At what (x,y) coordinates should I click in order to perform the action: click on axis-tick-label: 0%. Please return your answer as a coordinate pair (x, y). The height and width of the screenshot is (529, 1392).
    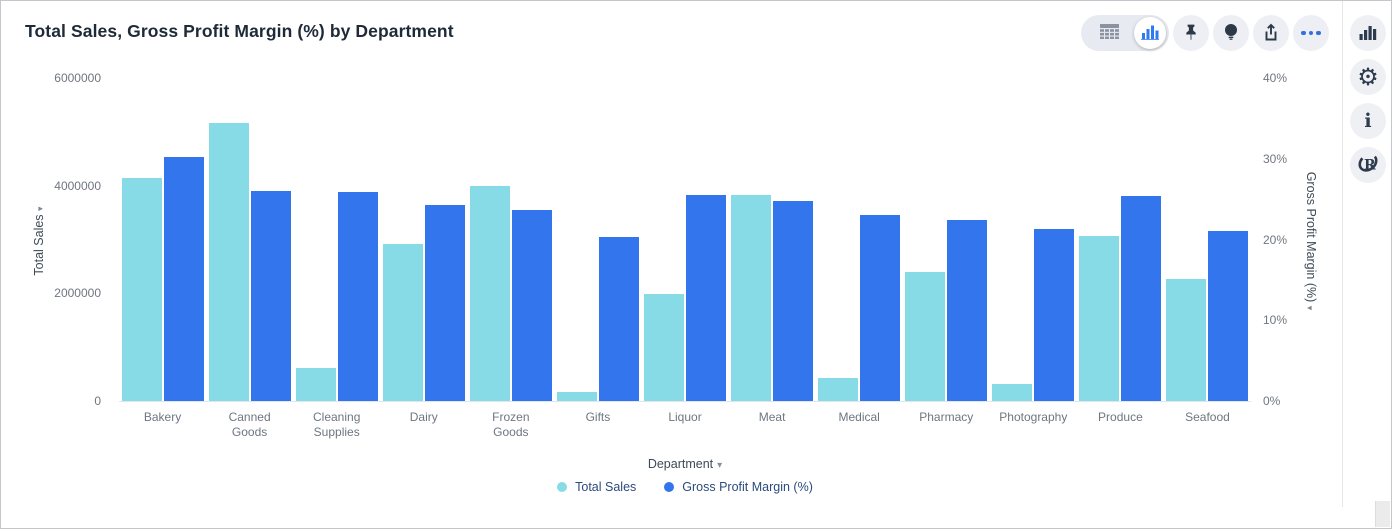
    Looking at the image, I should click on (1272, 401).